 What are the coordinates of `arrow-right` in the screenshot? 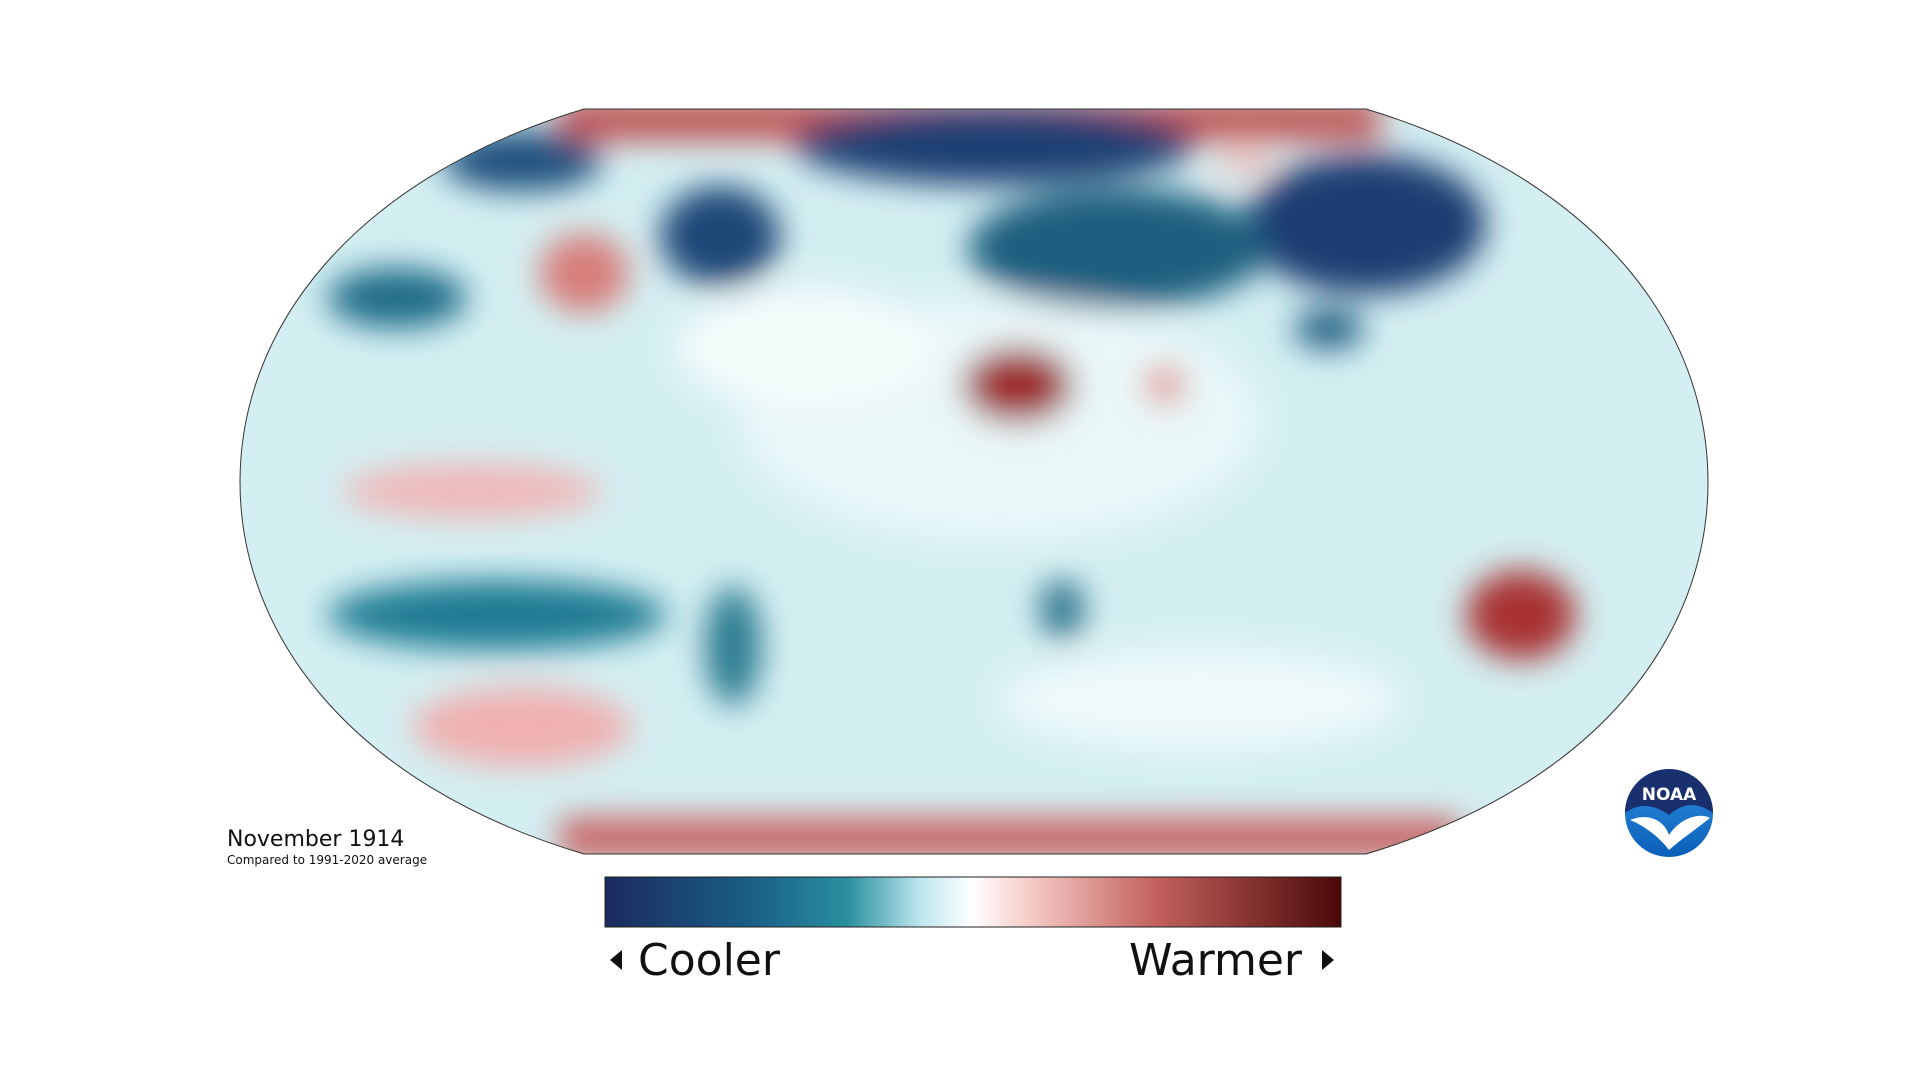 It's located at (1328, 960).